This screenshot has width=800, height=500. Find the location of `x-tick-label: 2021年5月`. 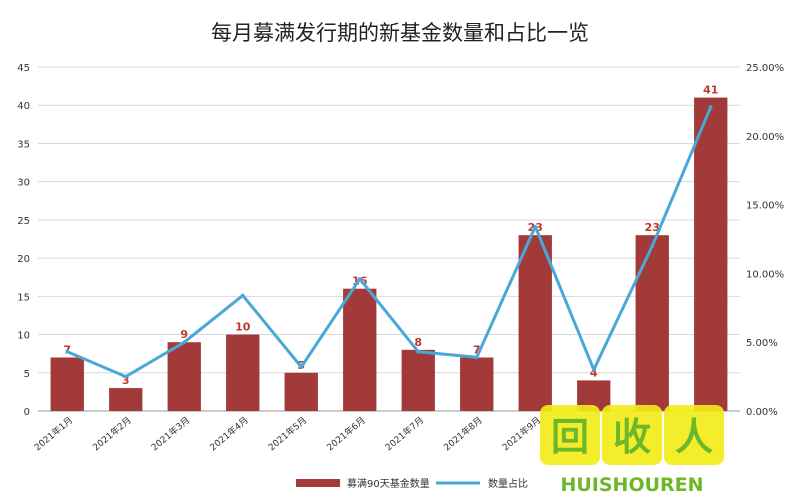

x-tick-label: 2021年5月 is located at coordinates (287, 433).